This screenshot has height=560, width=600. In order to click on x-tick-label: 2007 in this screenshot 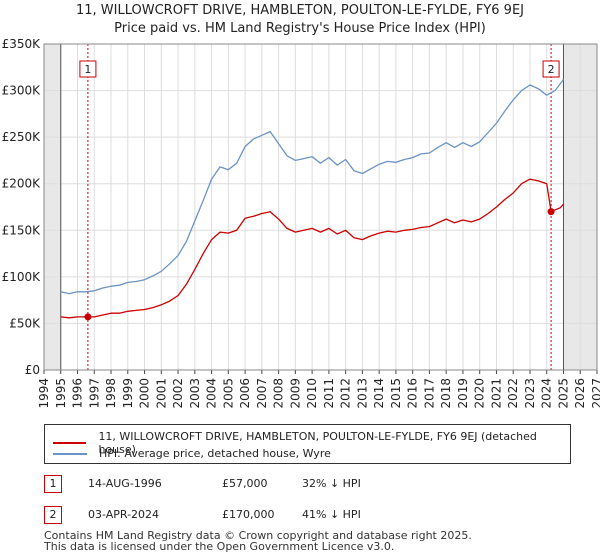, I will do `click(262, 393)`.